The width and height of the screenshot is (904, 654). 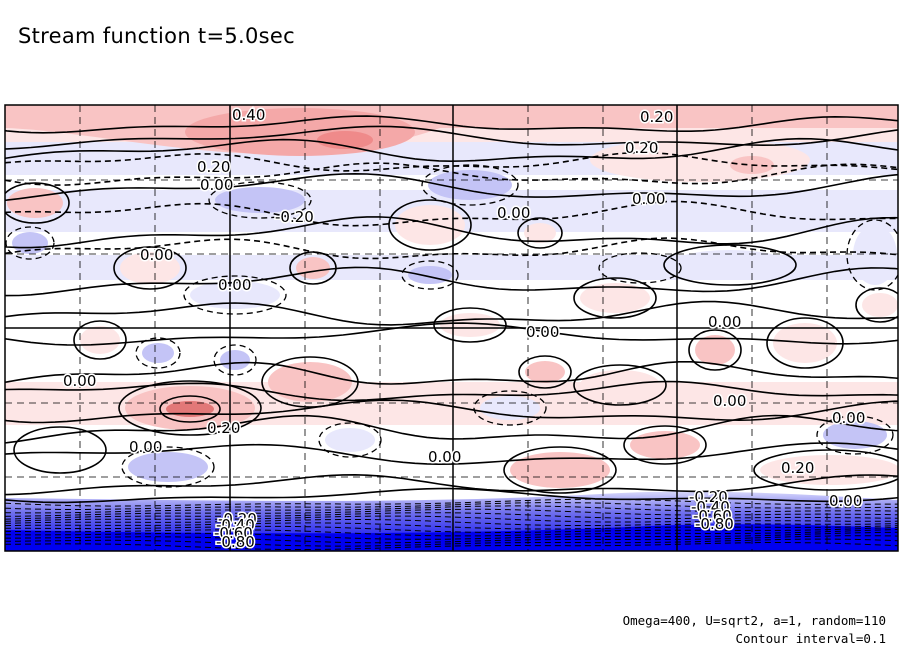 I want to click on positive-region, so click(x=300, y=132).